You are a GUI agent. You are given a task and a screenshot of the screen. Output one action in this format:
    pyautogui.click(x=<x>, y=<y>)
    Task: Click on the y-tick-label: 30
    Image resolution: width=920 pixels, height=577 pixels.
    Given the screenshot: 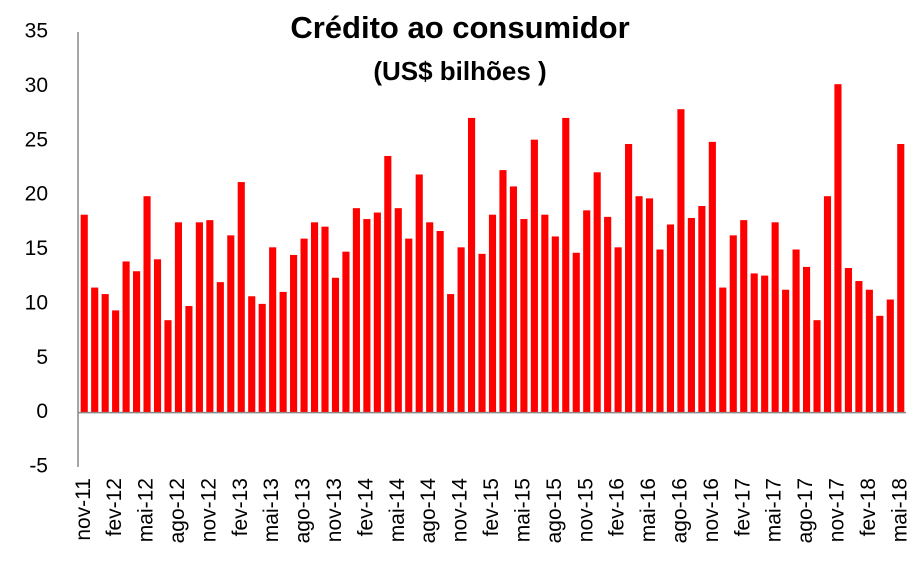 What is the action you would take?
    pyautogui.click(x=36, y=85)
    